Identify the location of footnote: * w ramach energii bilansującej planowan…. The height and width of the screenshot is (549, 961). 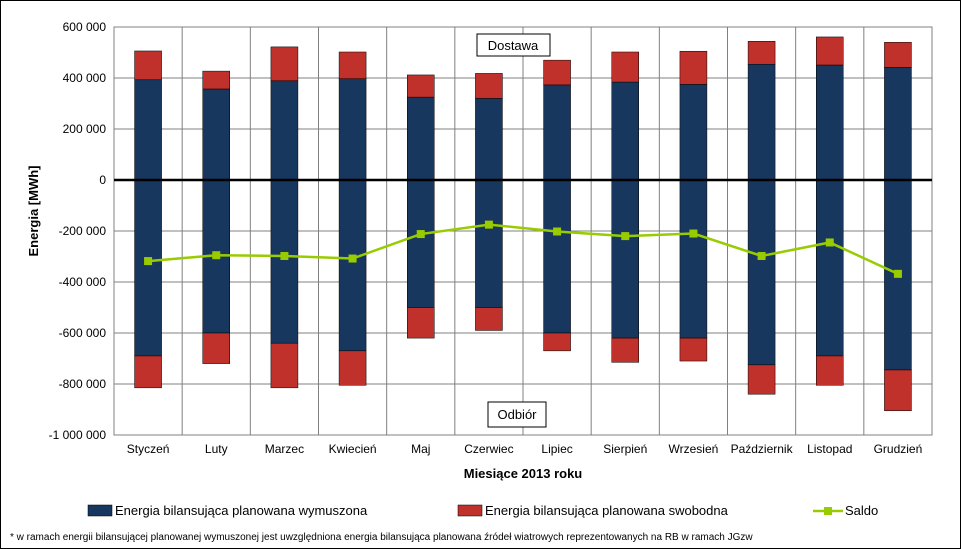
(381, 537).